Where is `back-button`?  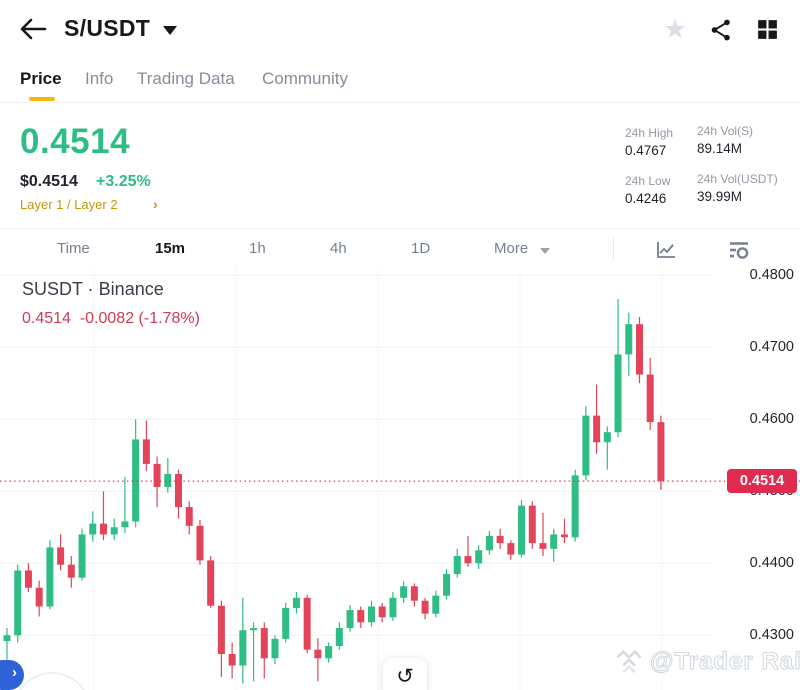
back-button is located at coordinates (34, 30).